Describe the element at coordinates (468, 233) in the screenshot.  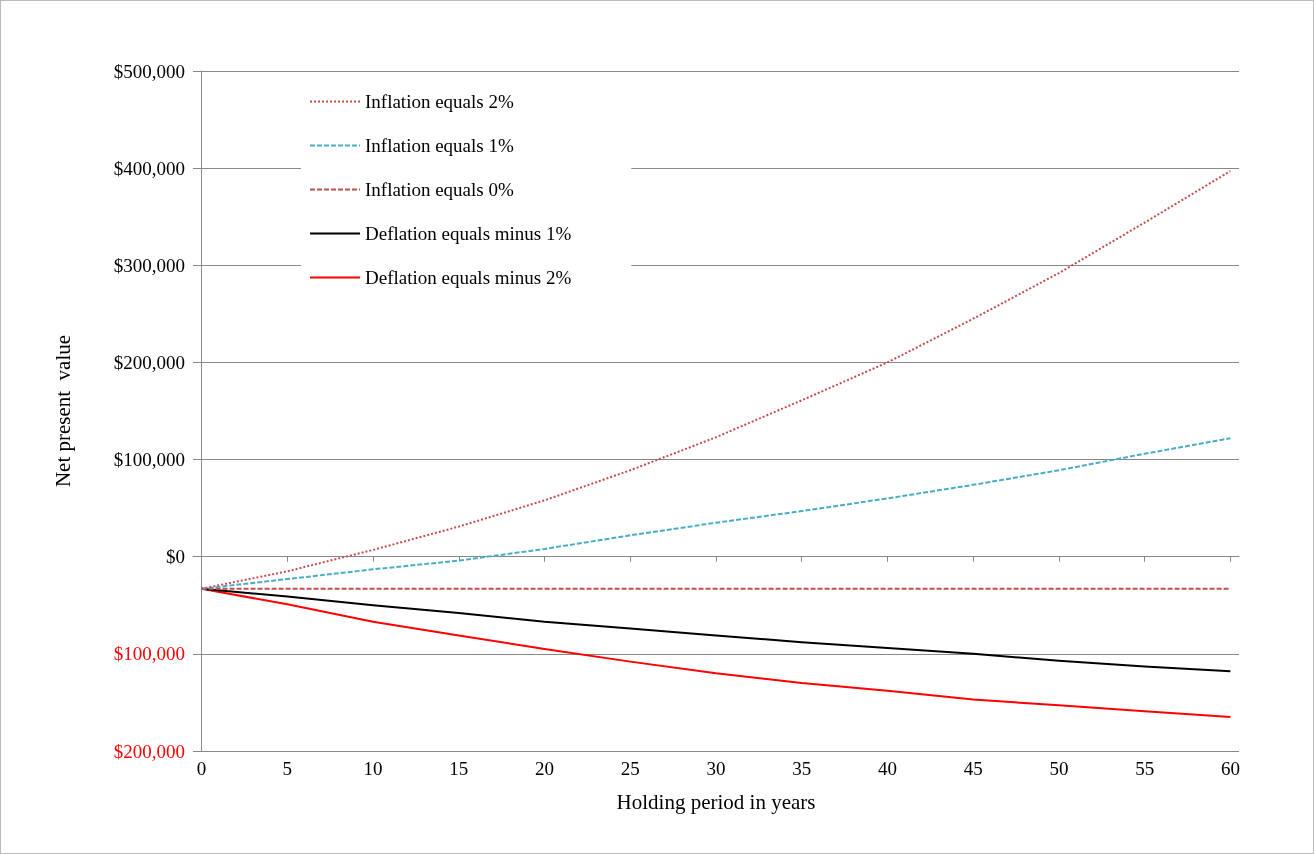
I see `legend-label: Deflation equals minus 1%` at that location.